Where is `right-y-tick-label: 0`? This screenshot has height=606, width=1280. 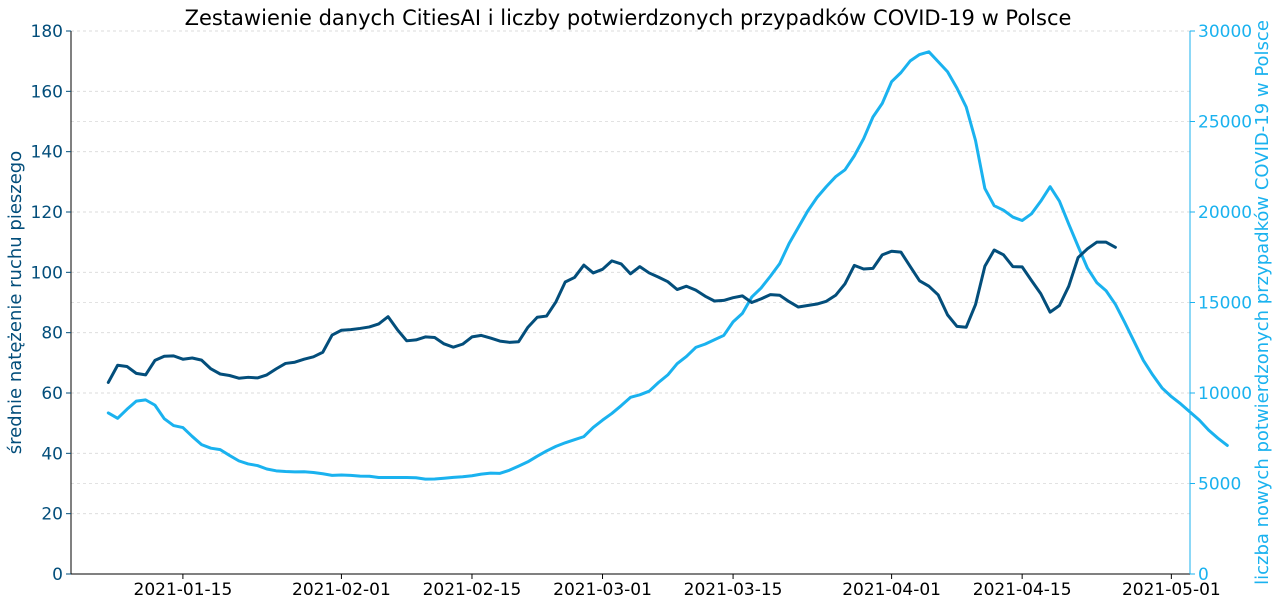
right-y-tick-label: 0 is located at coordinates (1203, 575).